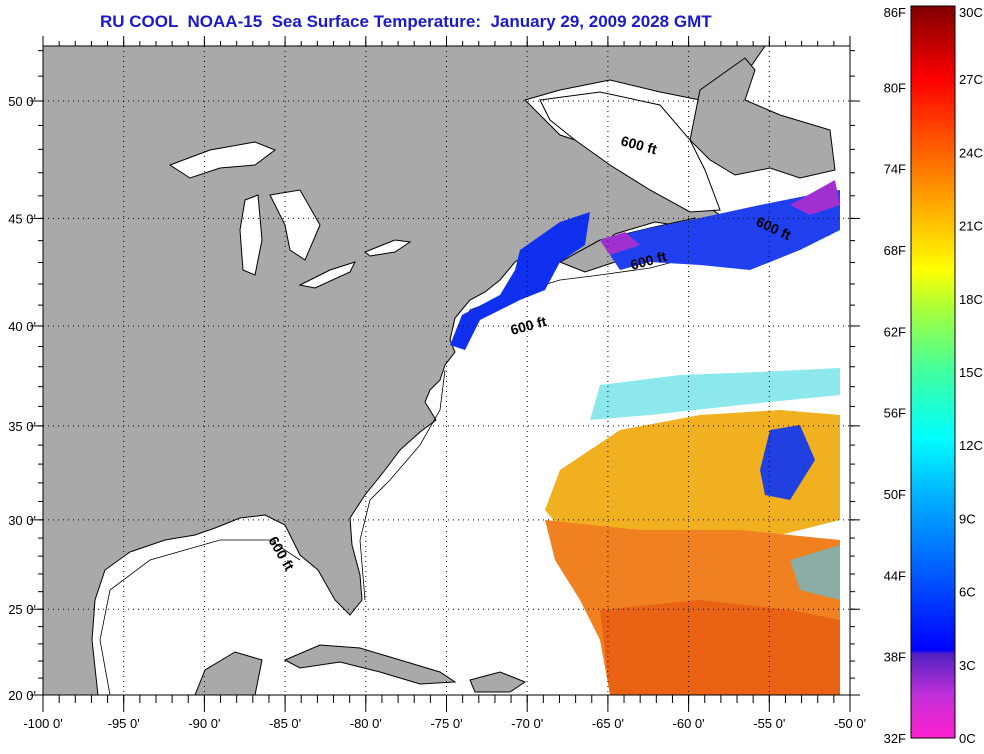  I want to click on colorbar-c-label: 0C, so click(967, 738).